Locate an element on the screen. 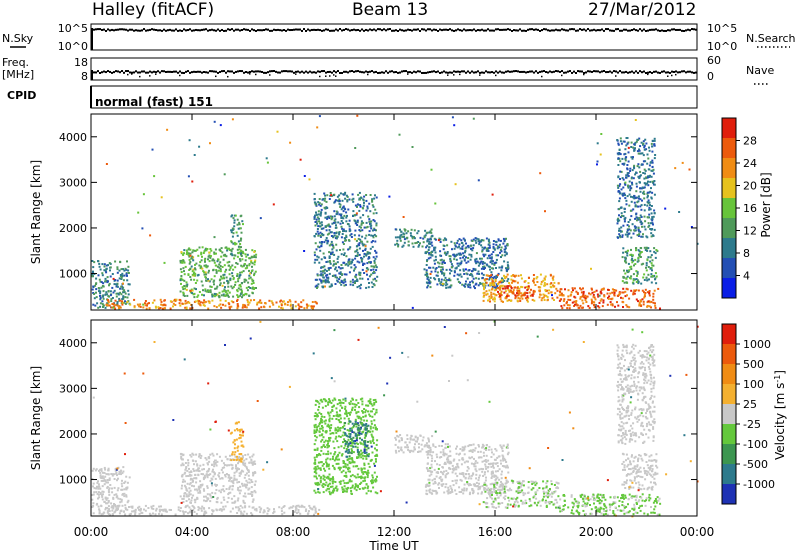 The height and width of the screenshot is (554, 800). nsky-series is located at coordinates (394, 39).